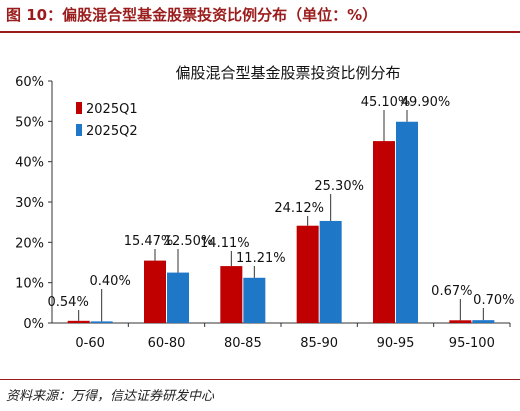  Describe the element at coordinates (243, 343) in the screenshot. I see `x-tick-label: 80-85` at that location.